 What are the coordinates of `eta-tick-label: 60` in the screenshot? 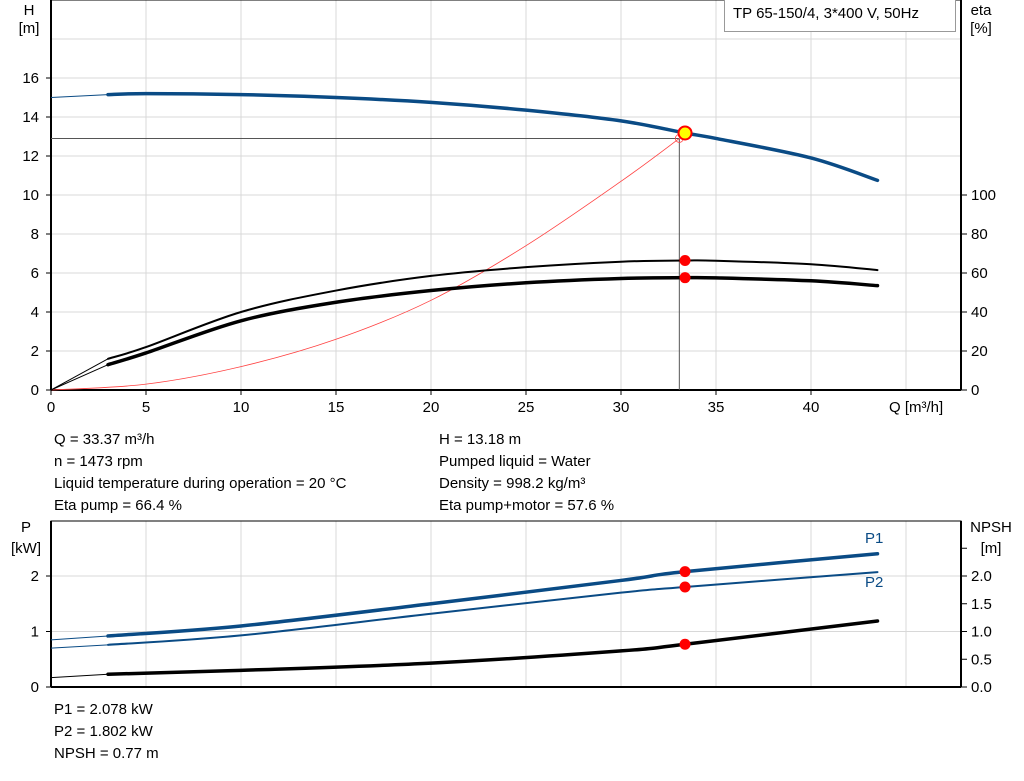 It's located at (979, 273).